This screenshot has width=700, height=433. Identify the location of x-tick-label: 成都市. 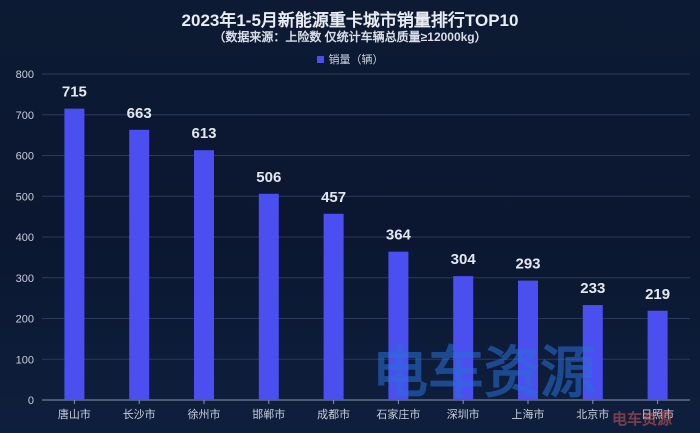
(333, 414).